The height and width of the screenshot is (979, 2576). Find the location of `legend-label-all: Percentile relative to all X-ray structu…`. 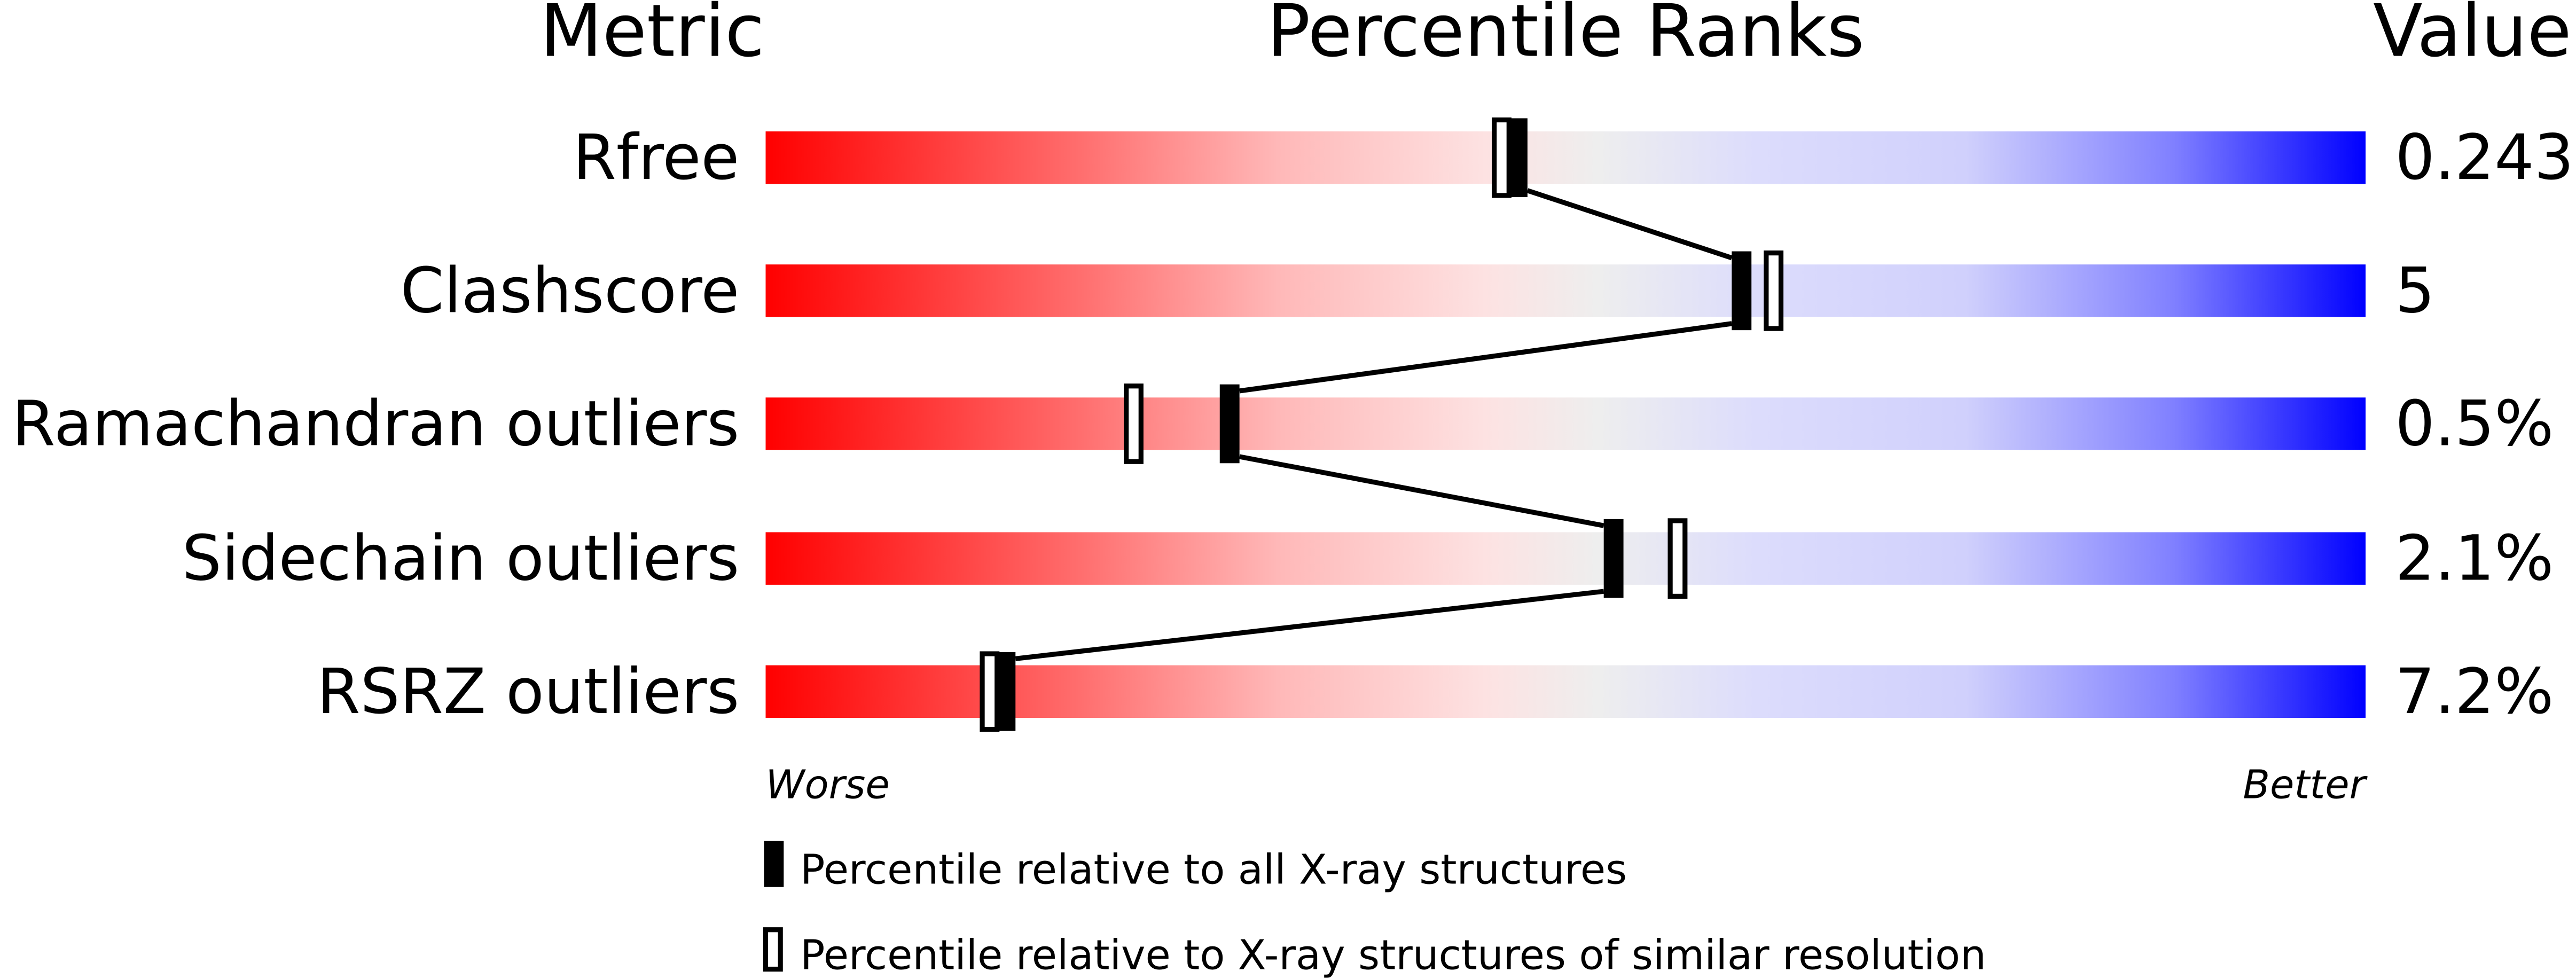

legend-label-all: Percentile relative to all X-ray structu… is located at coordinates (1213, 870).